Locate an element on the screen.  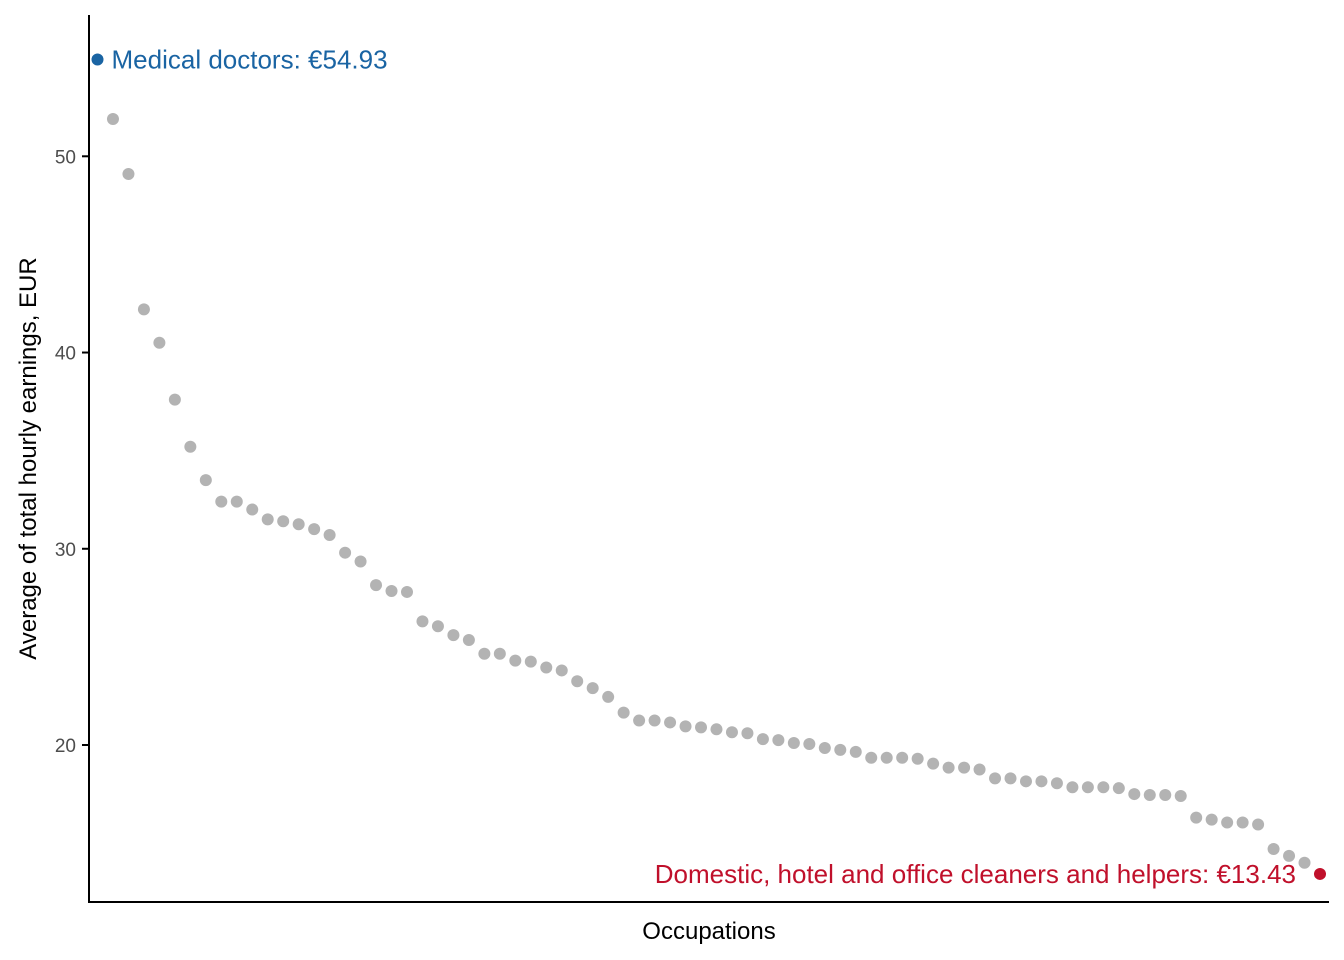
x-axis-title: Occupations is located at coordinates (708, 931).